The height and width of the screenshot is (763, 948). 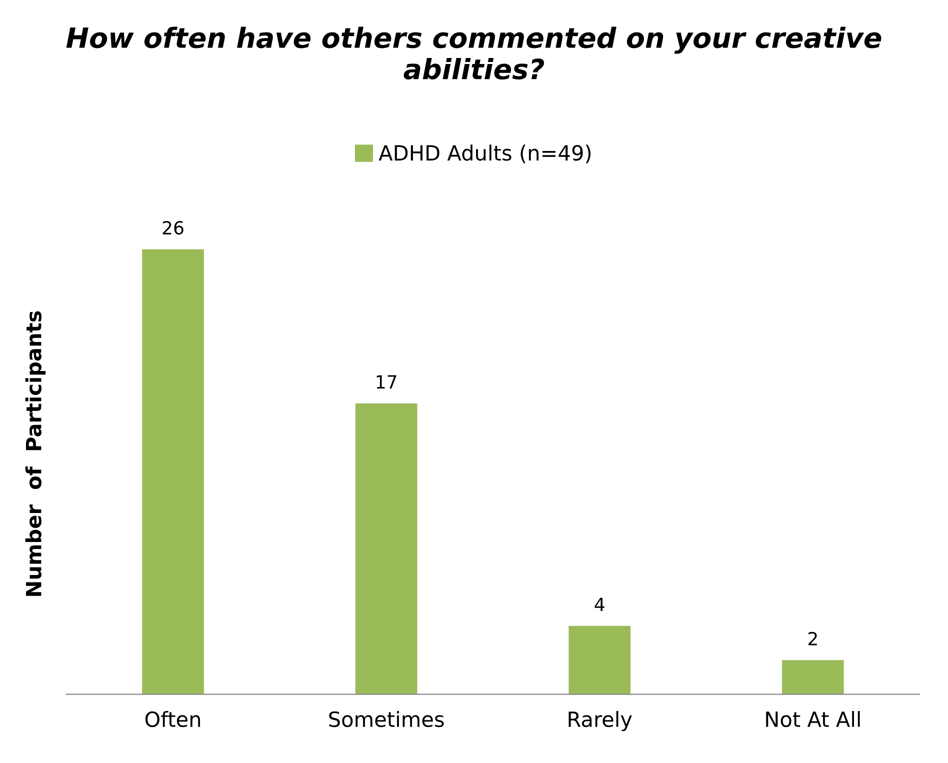 I want to click on x-tick-label: Rarely, so click(x=600, y=721).